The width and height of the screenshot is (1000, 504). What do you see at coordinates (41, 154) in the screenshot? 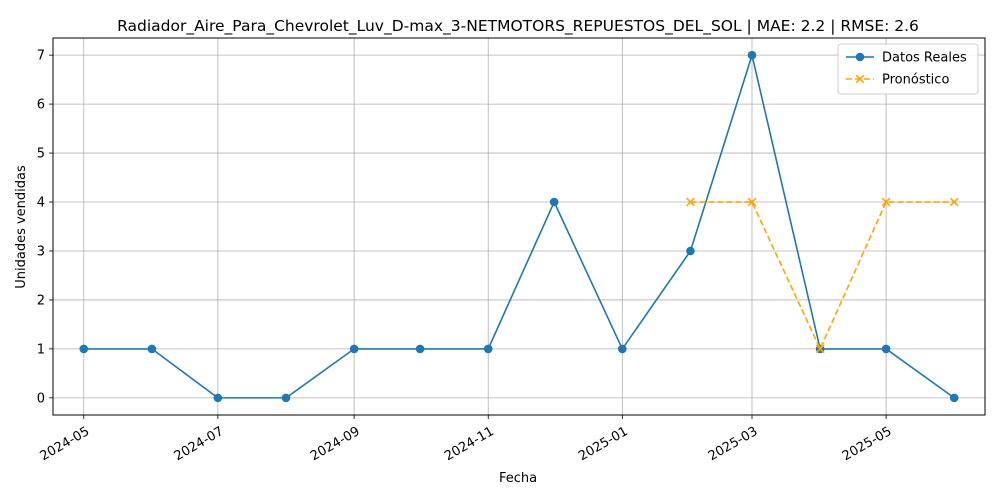
I see `y-tick-label: 5` at bounding box center [41, 154].